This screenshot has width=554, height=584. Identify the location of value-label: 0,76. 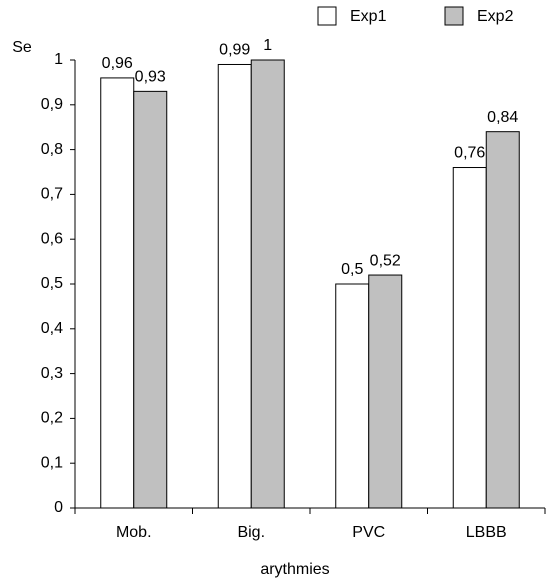
(469, 153).